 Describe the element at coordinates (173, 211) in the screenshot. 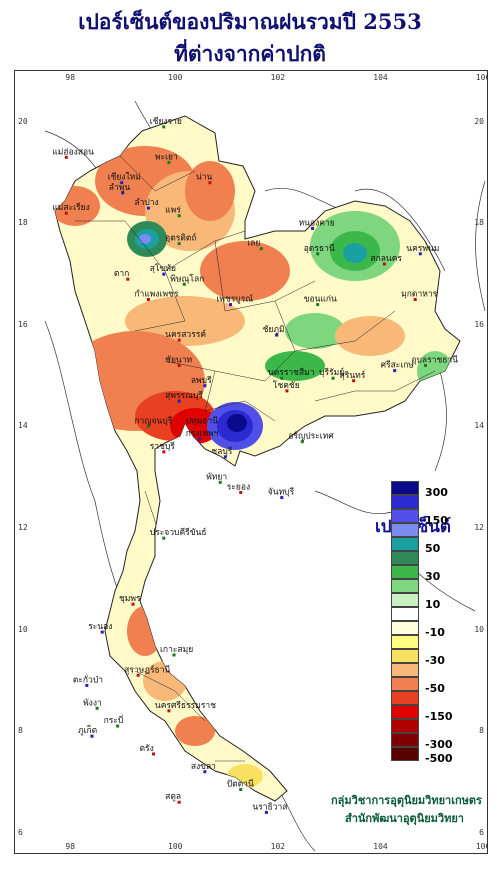

I see `place-label: แพร่` at that location.